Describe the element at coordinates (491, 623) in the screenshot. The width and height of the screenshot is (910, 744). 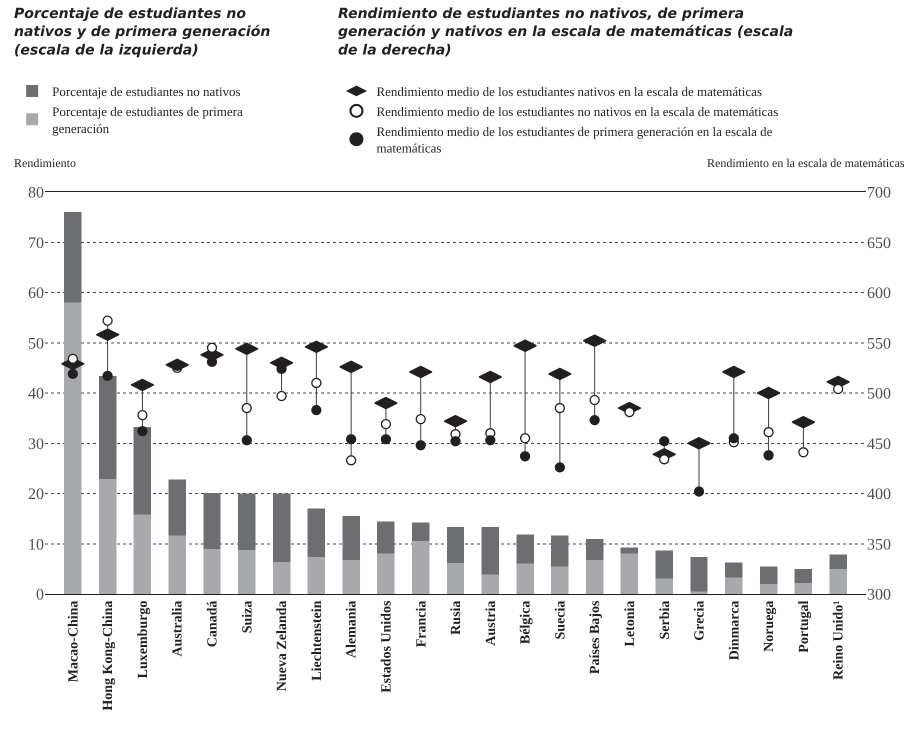
I see `x-tick-label: Austria` at that location.